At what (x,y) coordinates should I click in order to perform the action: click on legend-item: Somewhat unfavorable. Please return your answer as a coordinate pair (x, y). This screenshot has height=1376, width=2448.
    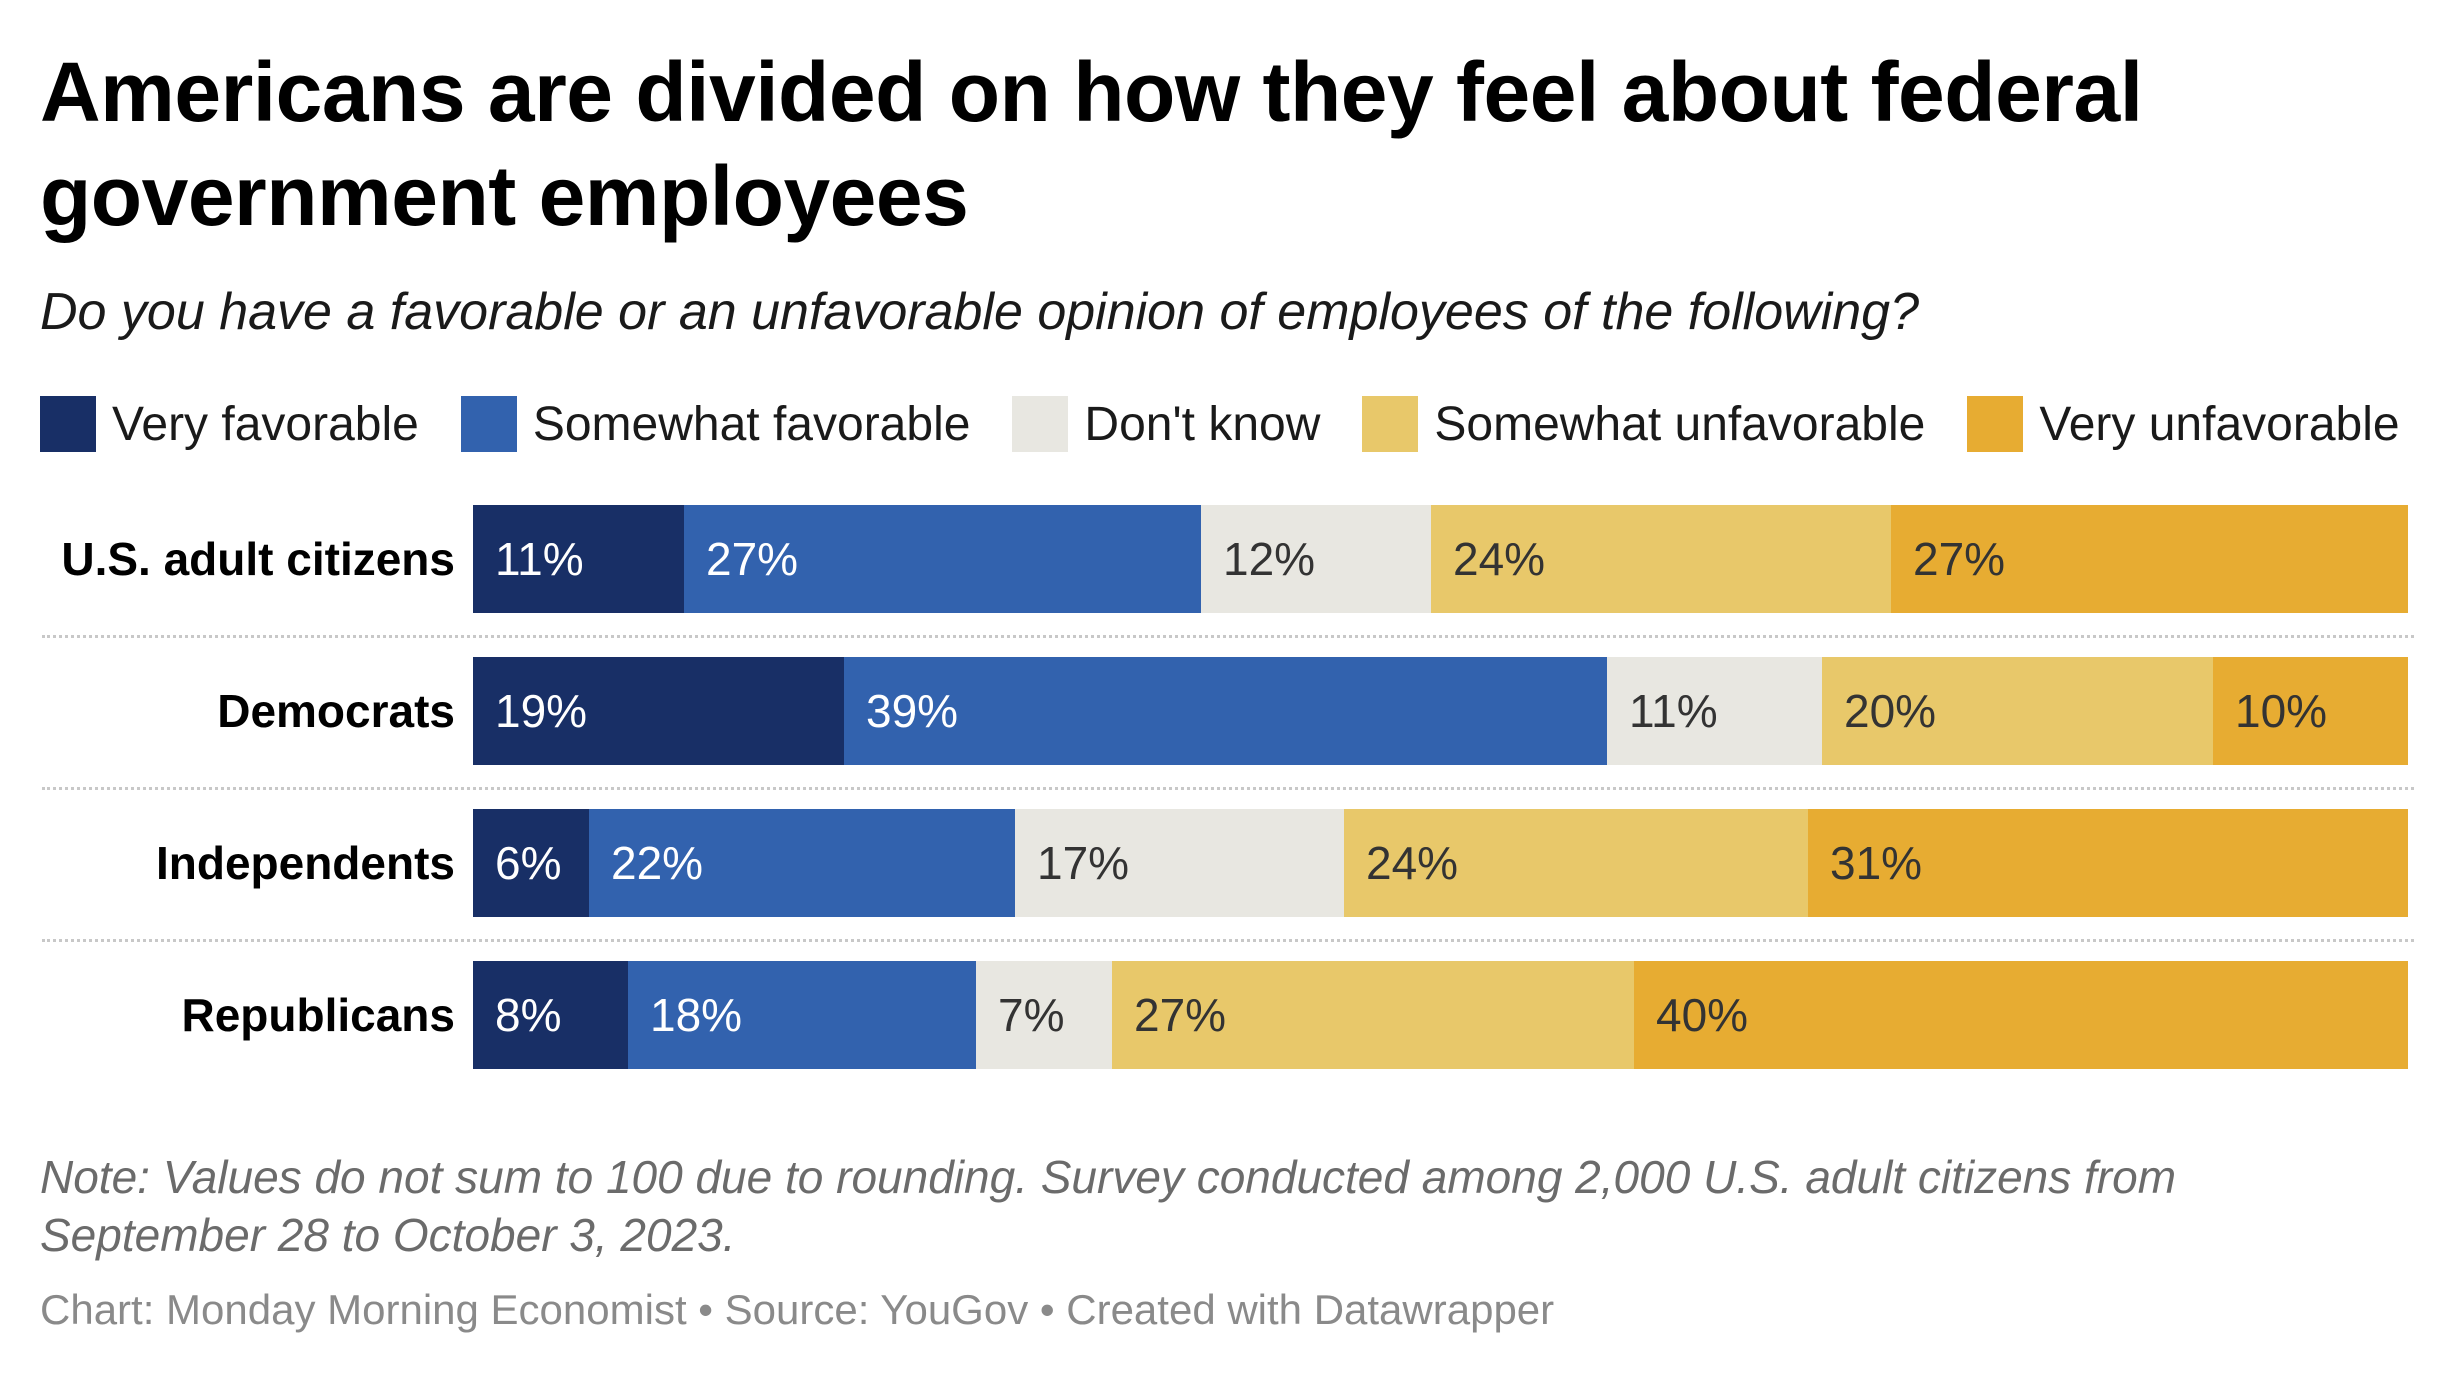
    Looking at the image, I should click on (1643, 424).